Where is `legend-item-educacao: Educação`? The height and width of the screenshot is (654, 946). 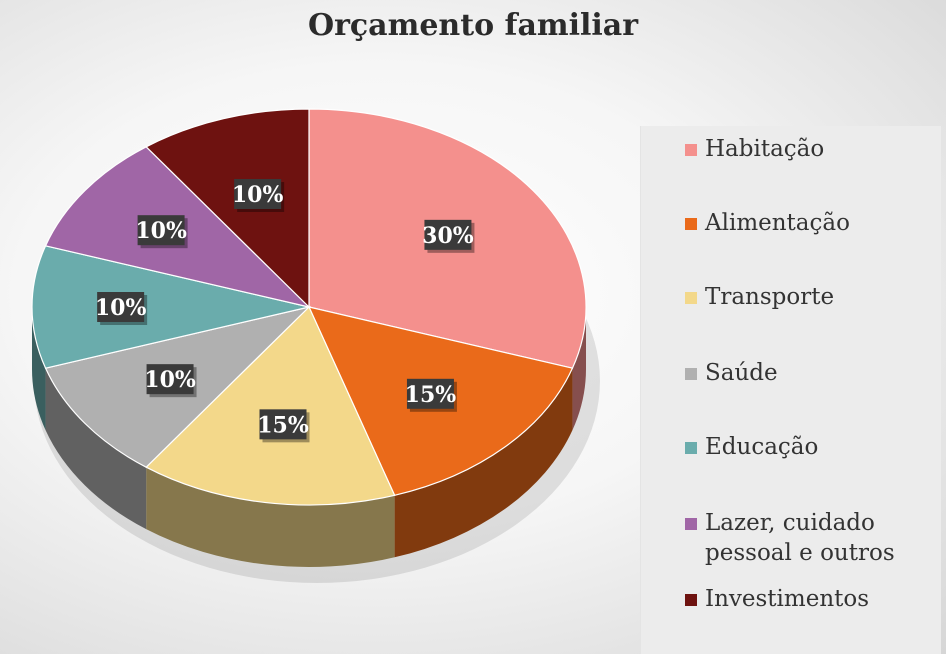 legend-item-educacao: Educação is located at coordinates (810, 447).